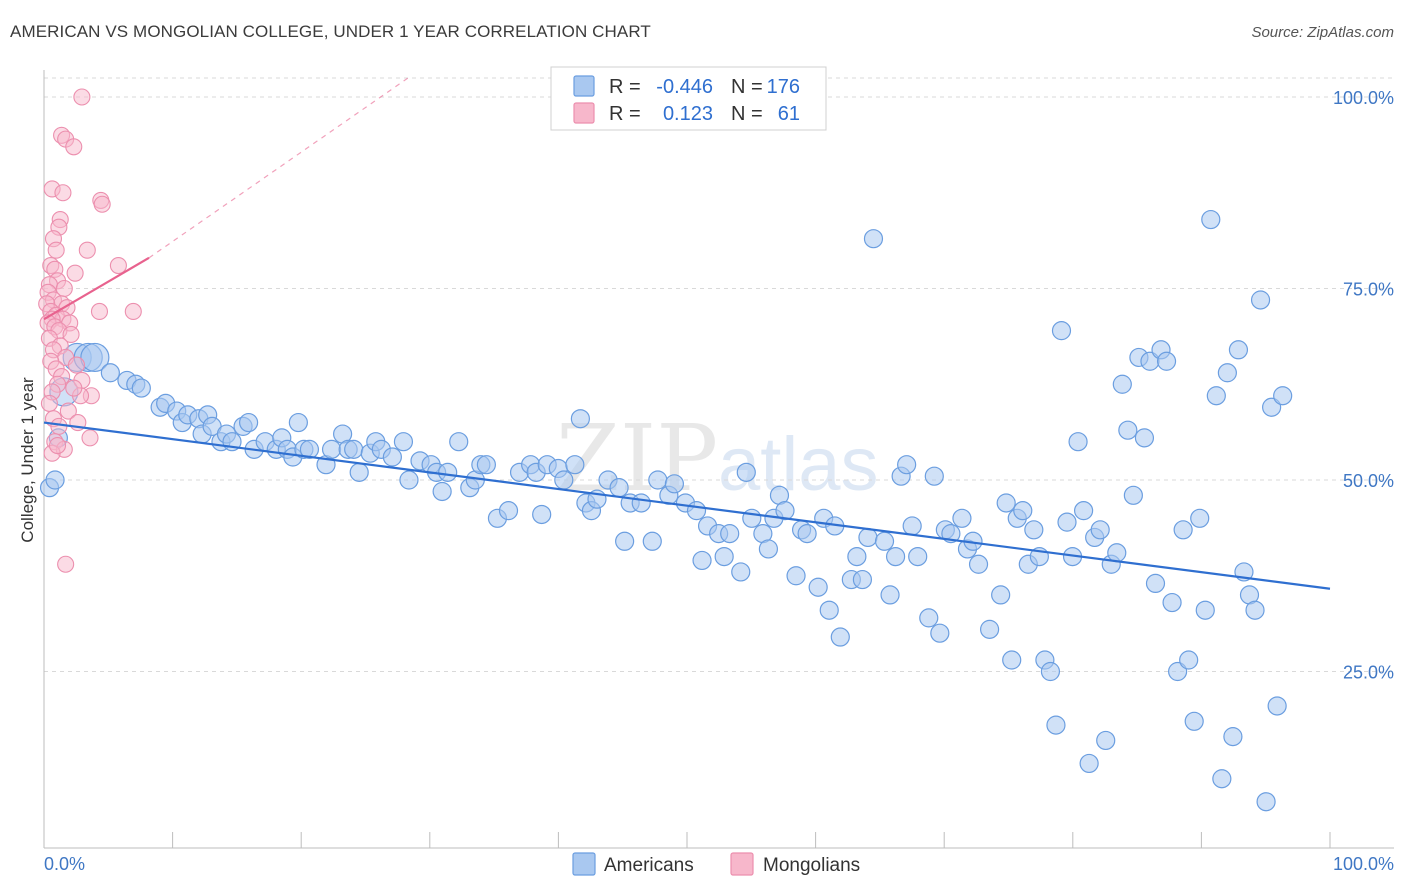  What do you see at coordinates (90, 330) in the screenshot?
I see `series-mongolians-points` at bounding box center [90, 330].